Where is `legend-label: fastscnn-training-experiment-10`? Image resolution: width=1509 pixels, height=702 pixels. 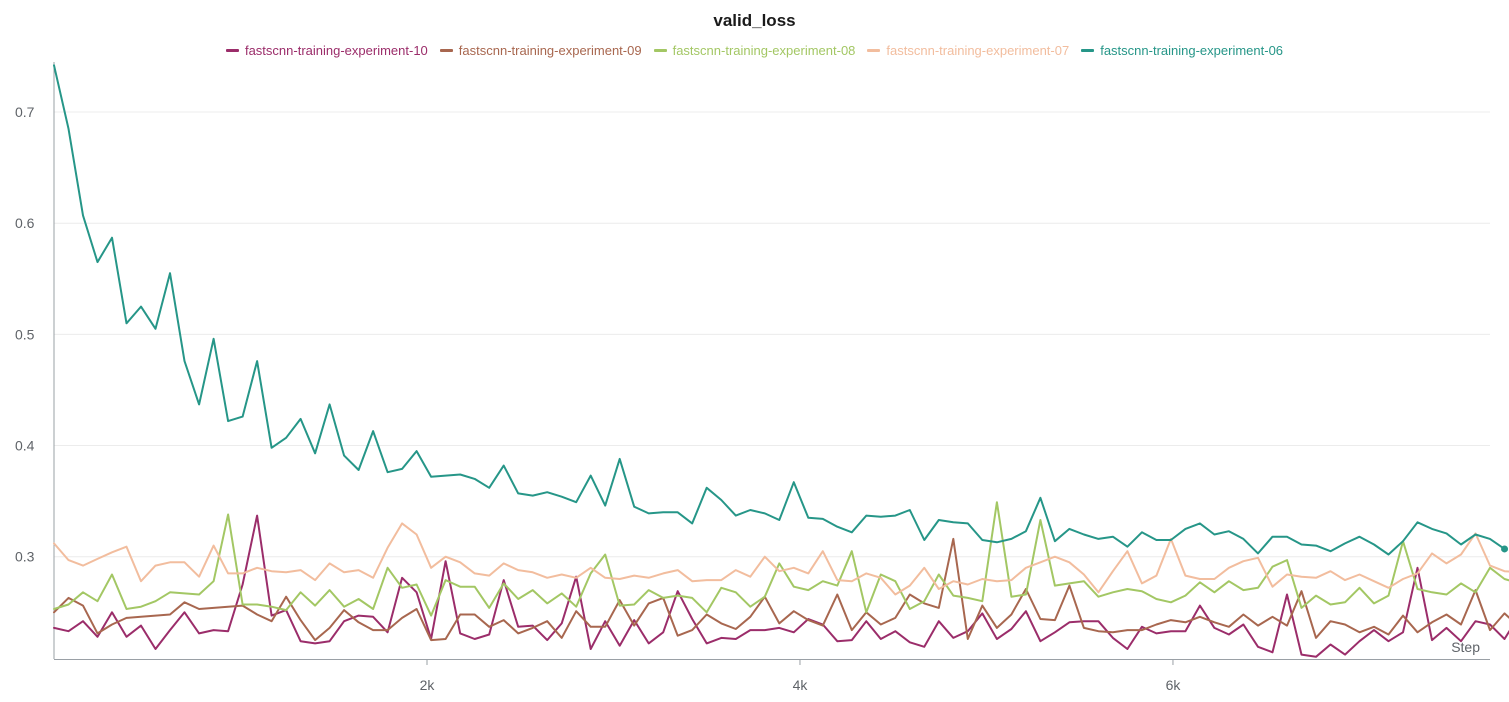
legend-label: fastscnn-training-experiment-10 is located at coordinates (336, 50).